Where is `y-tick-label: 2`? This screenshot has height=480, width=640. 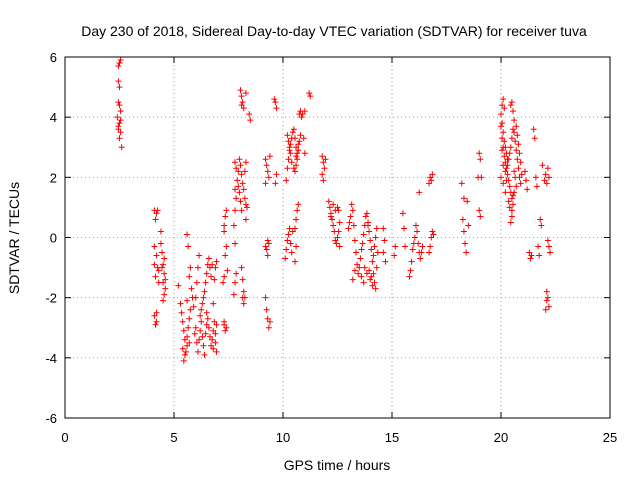 y-tick-label: 2 is located at coordinates (53, 177).